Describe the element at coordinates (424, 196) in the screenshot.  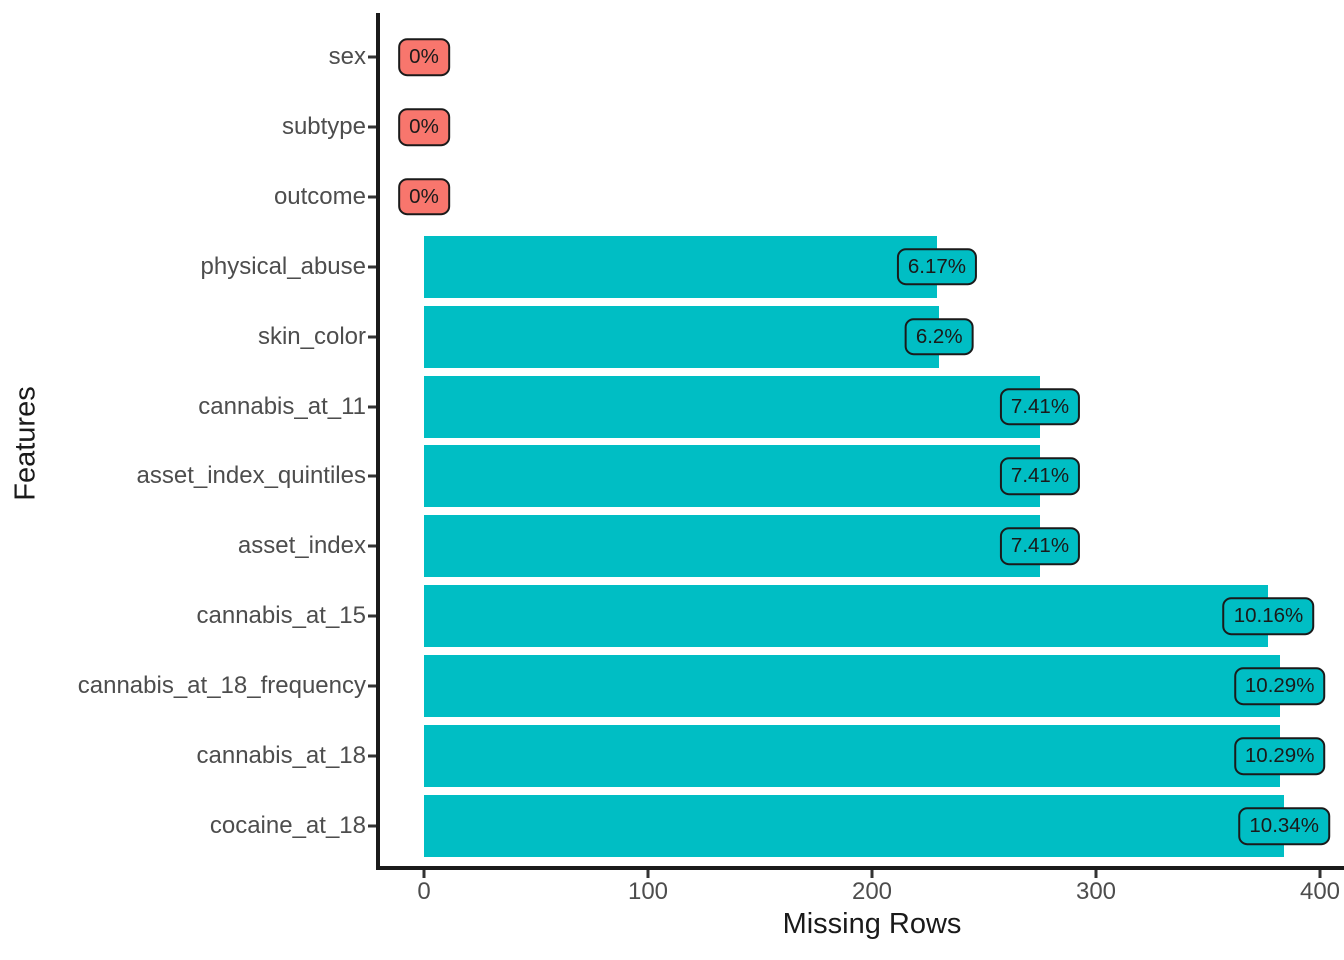
I see `percent-label-outcome: 0%` at that location.